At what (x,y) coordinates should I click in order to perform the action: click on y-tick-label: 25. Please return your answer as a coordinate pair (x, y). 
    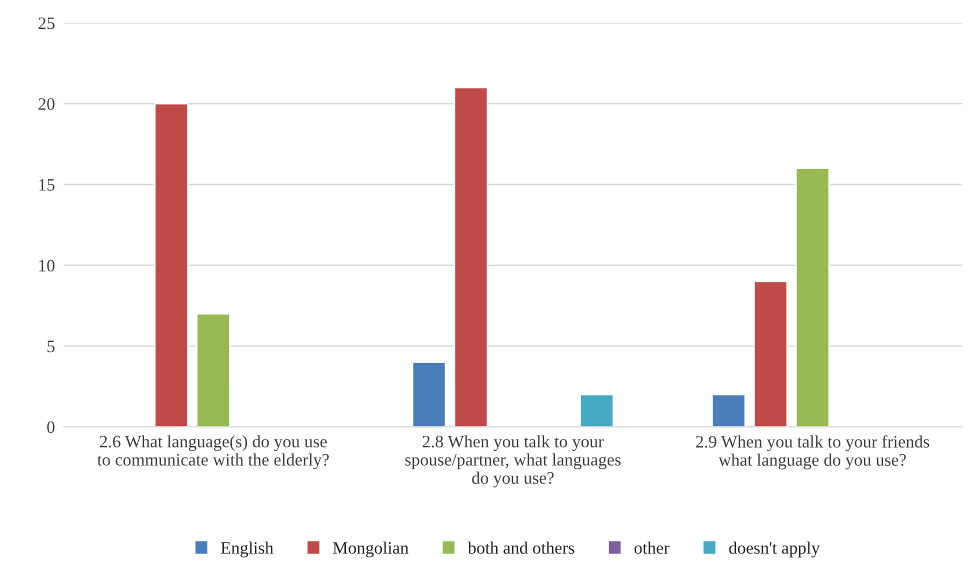
    Looking at the image, I should click on (46, 23).